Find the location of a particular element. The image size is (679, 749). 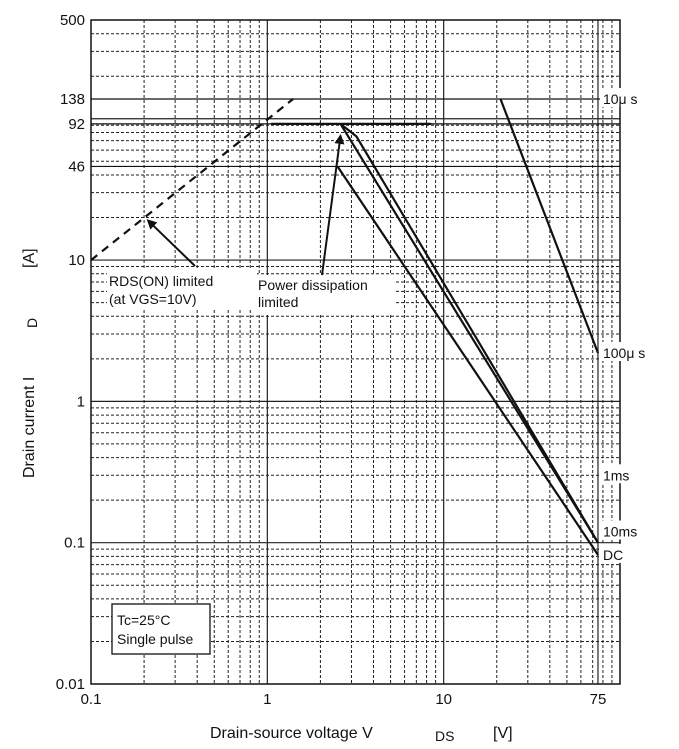

series-label: 10μ s is located at coordinates (620, 99).